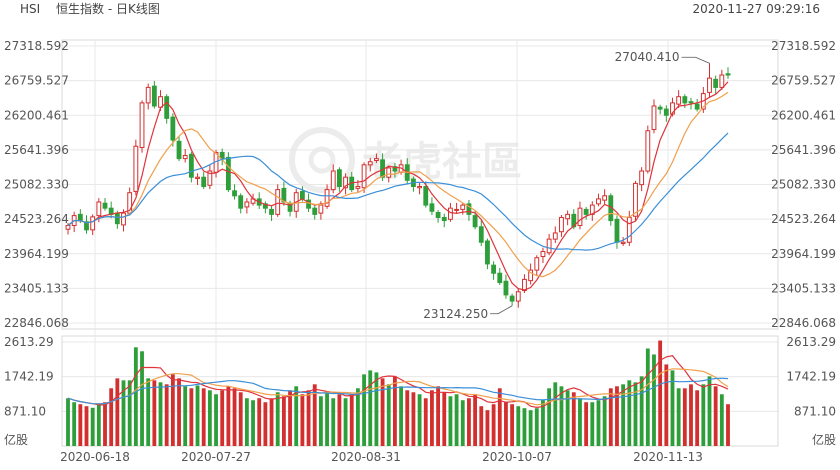  Describe the element at coordinates (803, 150) in the screenshot. I see `price-tick-right: 25641.396` at that location.